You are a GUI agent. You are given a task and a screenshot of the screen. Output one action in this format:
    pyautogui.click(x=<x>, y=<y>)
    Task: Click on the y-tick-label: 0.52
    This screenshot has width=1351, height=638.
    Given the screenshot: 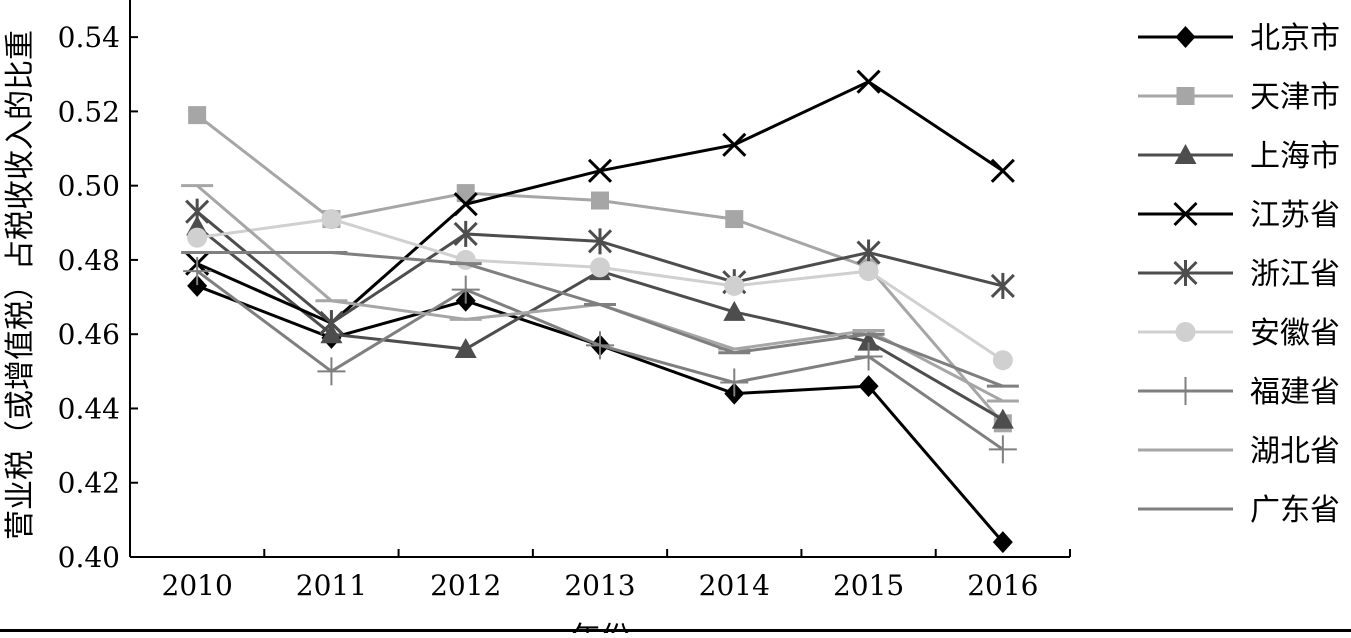 What is the action you would take?
    pyautogui.click(x=89, y=111)
    